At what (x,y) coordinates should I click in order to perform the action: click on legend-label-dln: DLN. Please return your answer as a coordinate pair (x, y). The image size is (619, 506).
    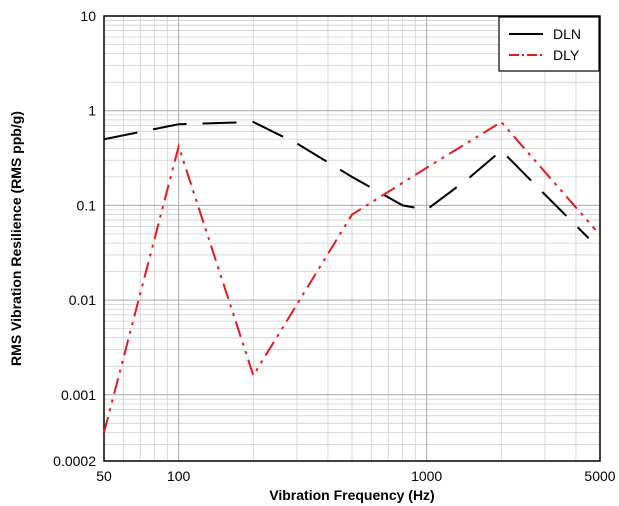
    Looking at the image, I should click on (567, 34).